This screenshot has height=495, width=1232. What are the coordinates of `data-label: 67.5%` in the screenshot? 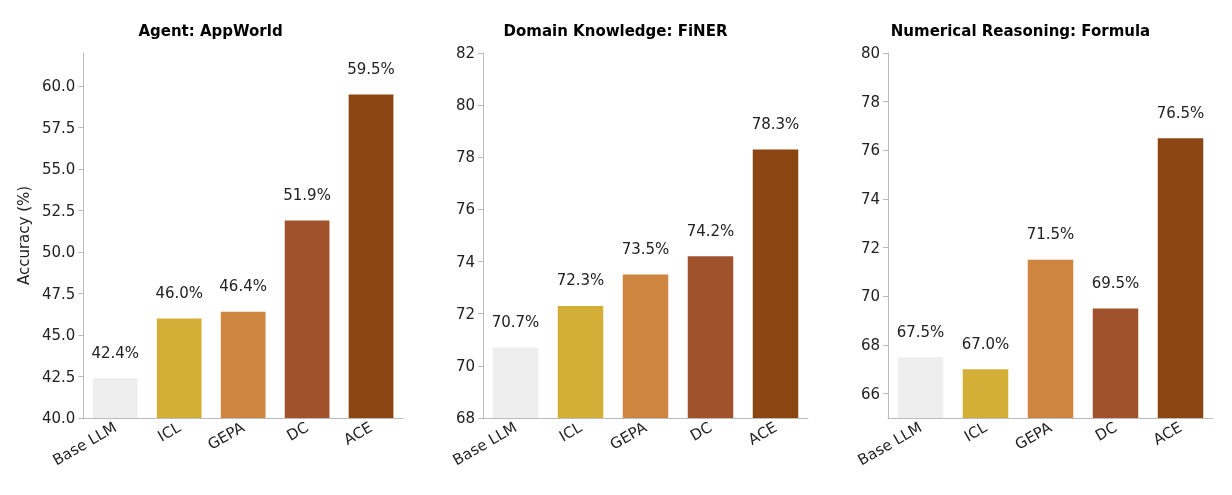 It's located at (920, 331).